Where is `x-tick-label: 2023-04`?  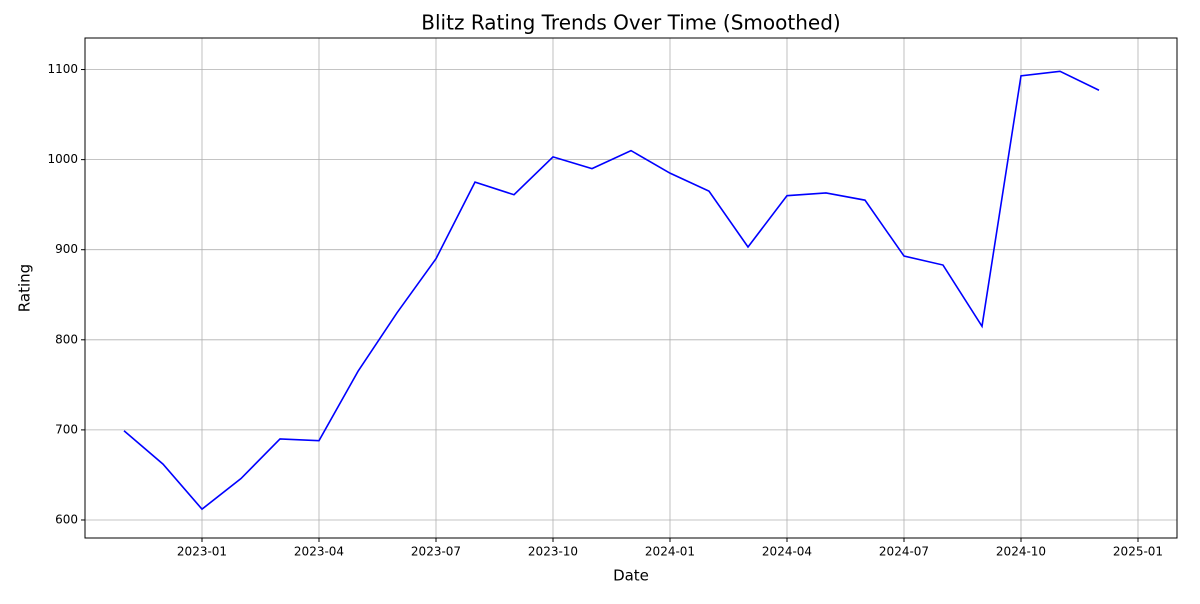 x-tick-label: 2023-04 is located at coordinates (319, 552).